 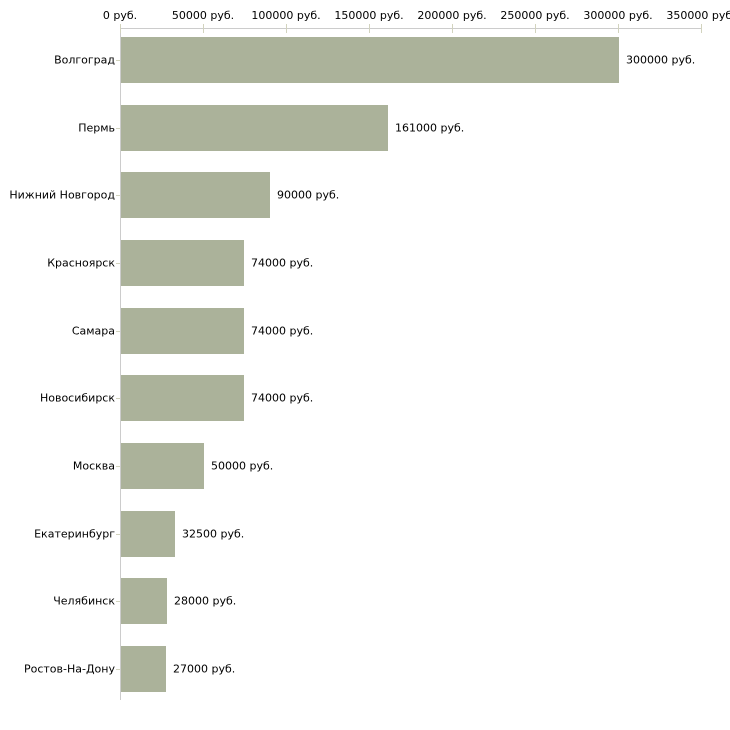 What do you see at coordinates (242, 466) in the screenshot?
I see `value-label: 50000 руб.` at bounding box center [242, 466].